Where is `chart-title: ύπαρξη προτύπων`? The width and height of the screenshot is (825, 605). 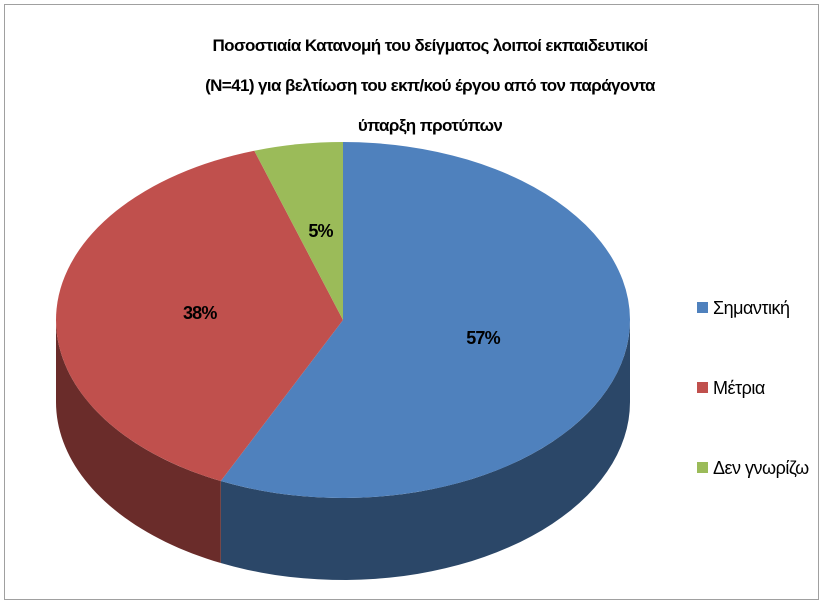
chart-title: ύπαρξη προτύπων is located at coordinates (430, 125).